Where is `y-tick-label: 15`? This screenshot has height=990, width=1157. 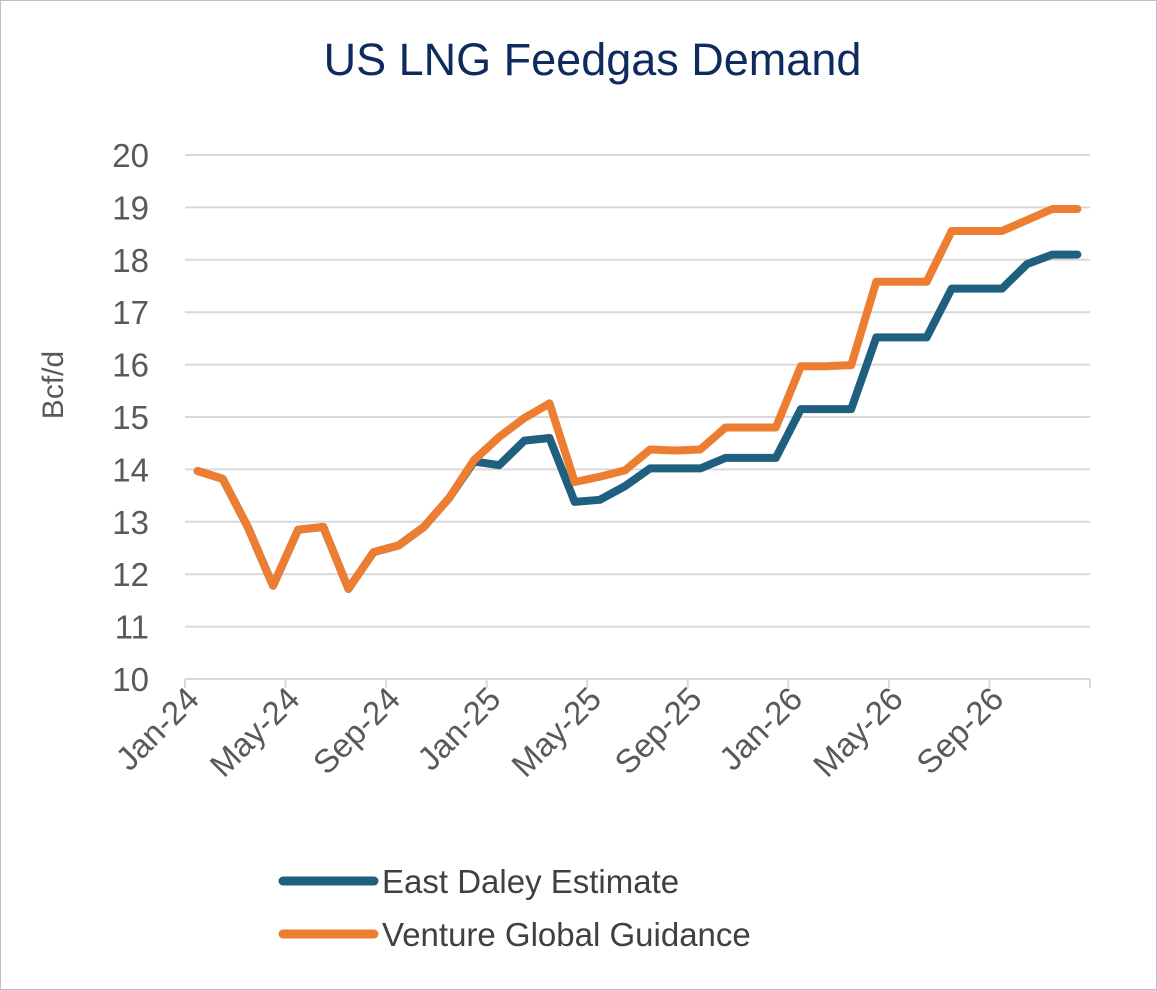 y-tick-label: 15 is located at coordinates (130, 417).